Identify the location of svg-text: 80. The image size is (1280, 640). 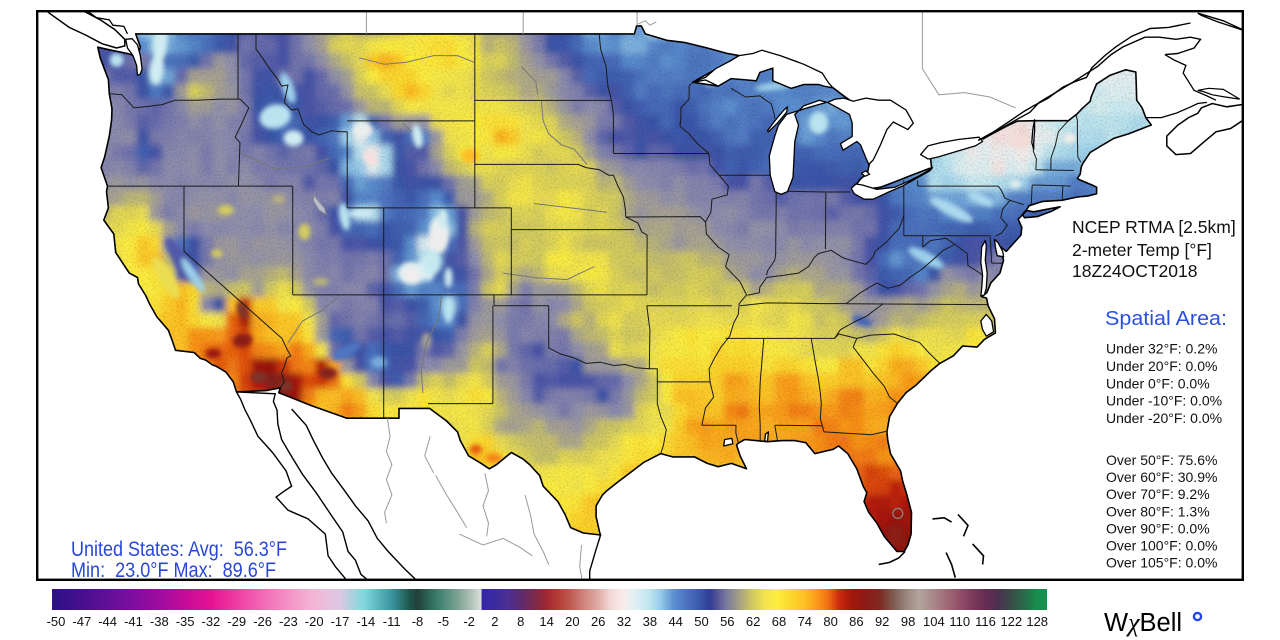
(830, 621).